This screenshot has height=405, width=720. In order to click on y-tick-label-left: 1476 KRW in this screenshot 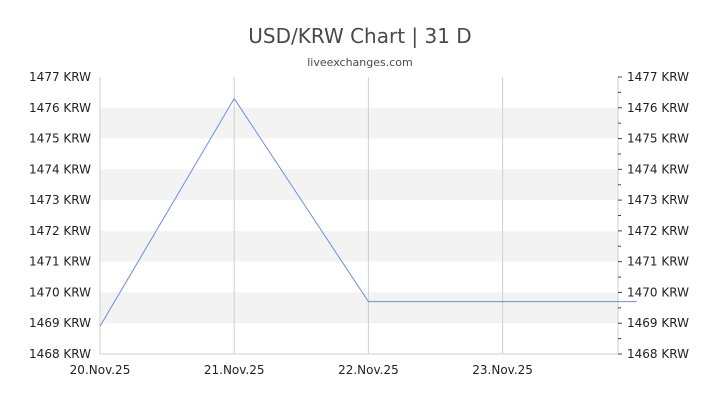, I will do `click(60, 108)`.